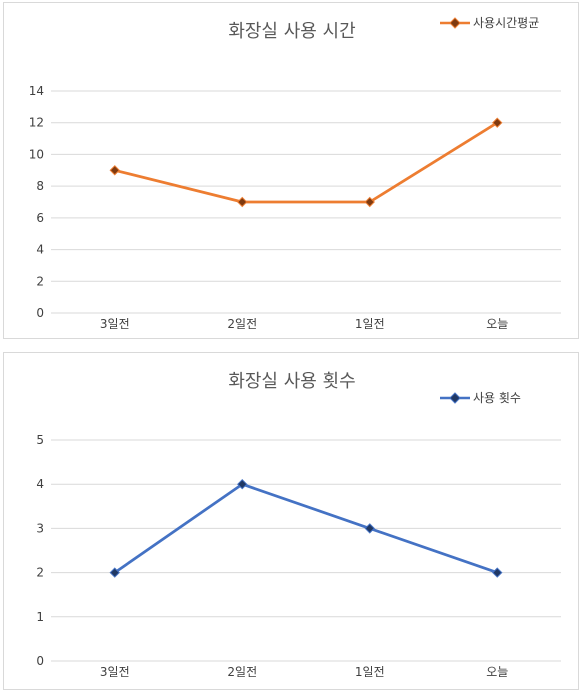 The height and width of the screenshot is (697, 586). What do you see at coordinates (506, 23) in the screenshot?
I see `legend-series-label: 사용시간평균` at bounding box center [506, 23].